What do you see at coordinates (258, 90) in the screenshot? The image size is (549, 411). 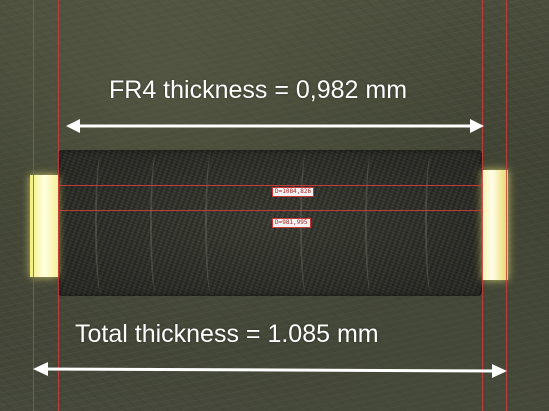 I see `fr4-thickness-label: FR4 thickness = 0,982 mm` at bounding box center [258, 90].